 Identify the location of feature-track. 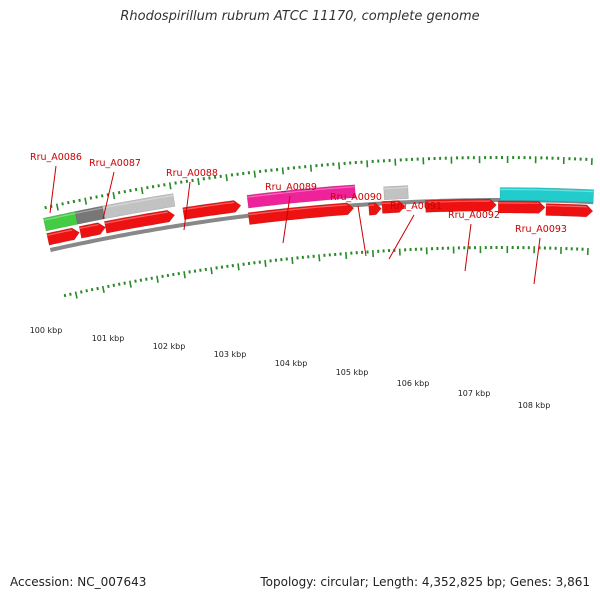
(318, 215).